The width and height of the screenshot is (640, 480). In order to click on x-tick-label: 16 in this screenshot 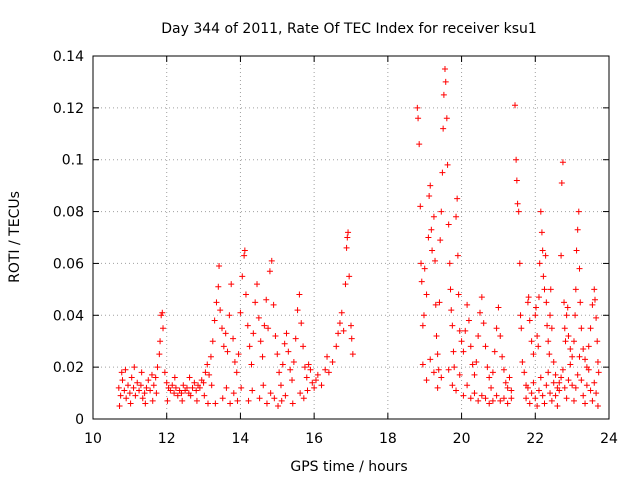, I will do `click(314, 439)`.